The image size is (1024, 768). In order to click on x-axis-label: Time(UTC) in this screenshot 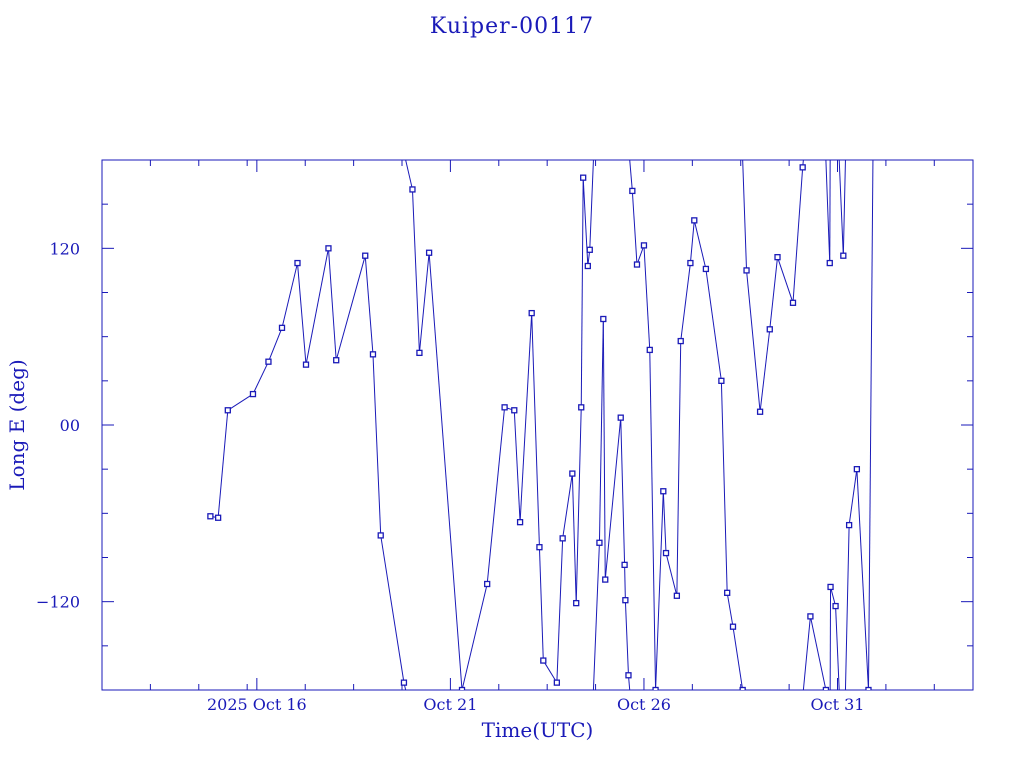, I will do `click(537, 730)`.